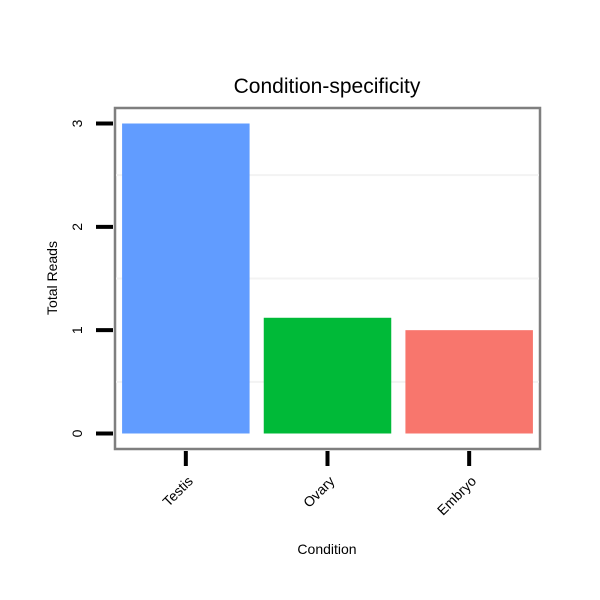  What do you see at coordinates (77, 123) in the screenshot?
I see `y-tick-label: 3` at bounding box center [77, 123].